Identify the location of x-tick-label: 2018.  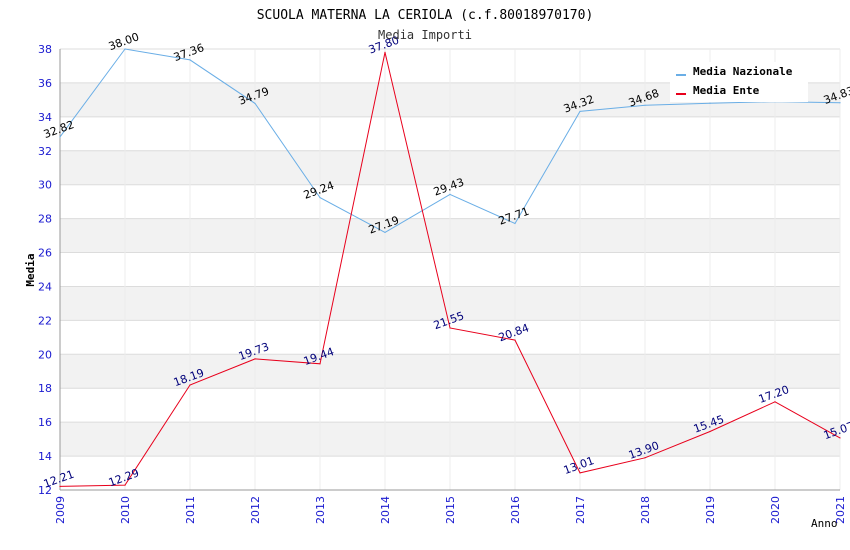
(645, 510).